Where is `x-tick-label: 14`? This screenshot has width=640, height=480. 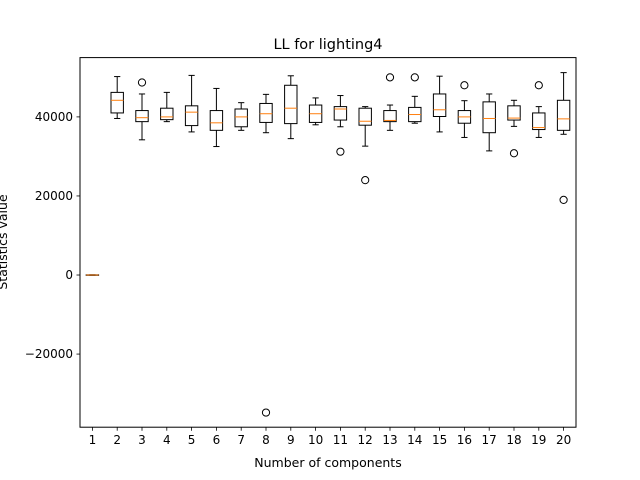 x-tick-label: 14 is located at coordinates (414, 440).